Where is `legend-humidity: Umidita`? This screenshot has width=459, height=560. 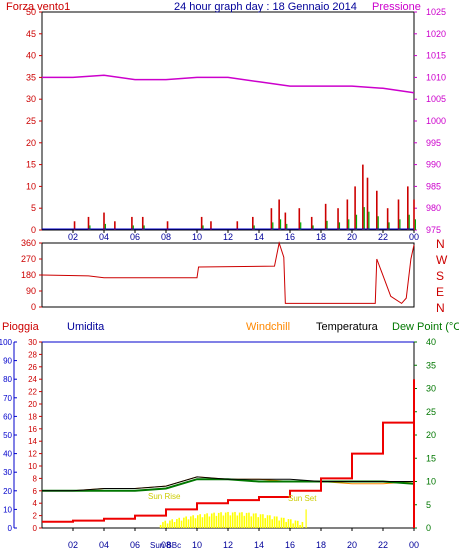
legend-humidity: Umidita is located at coordinates (86, 327).